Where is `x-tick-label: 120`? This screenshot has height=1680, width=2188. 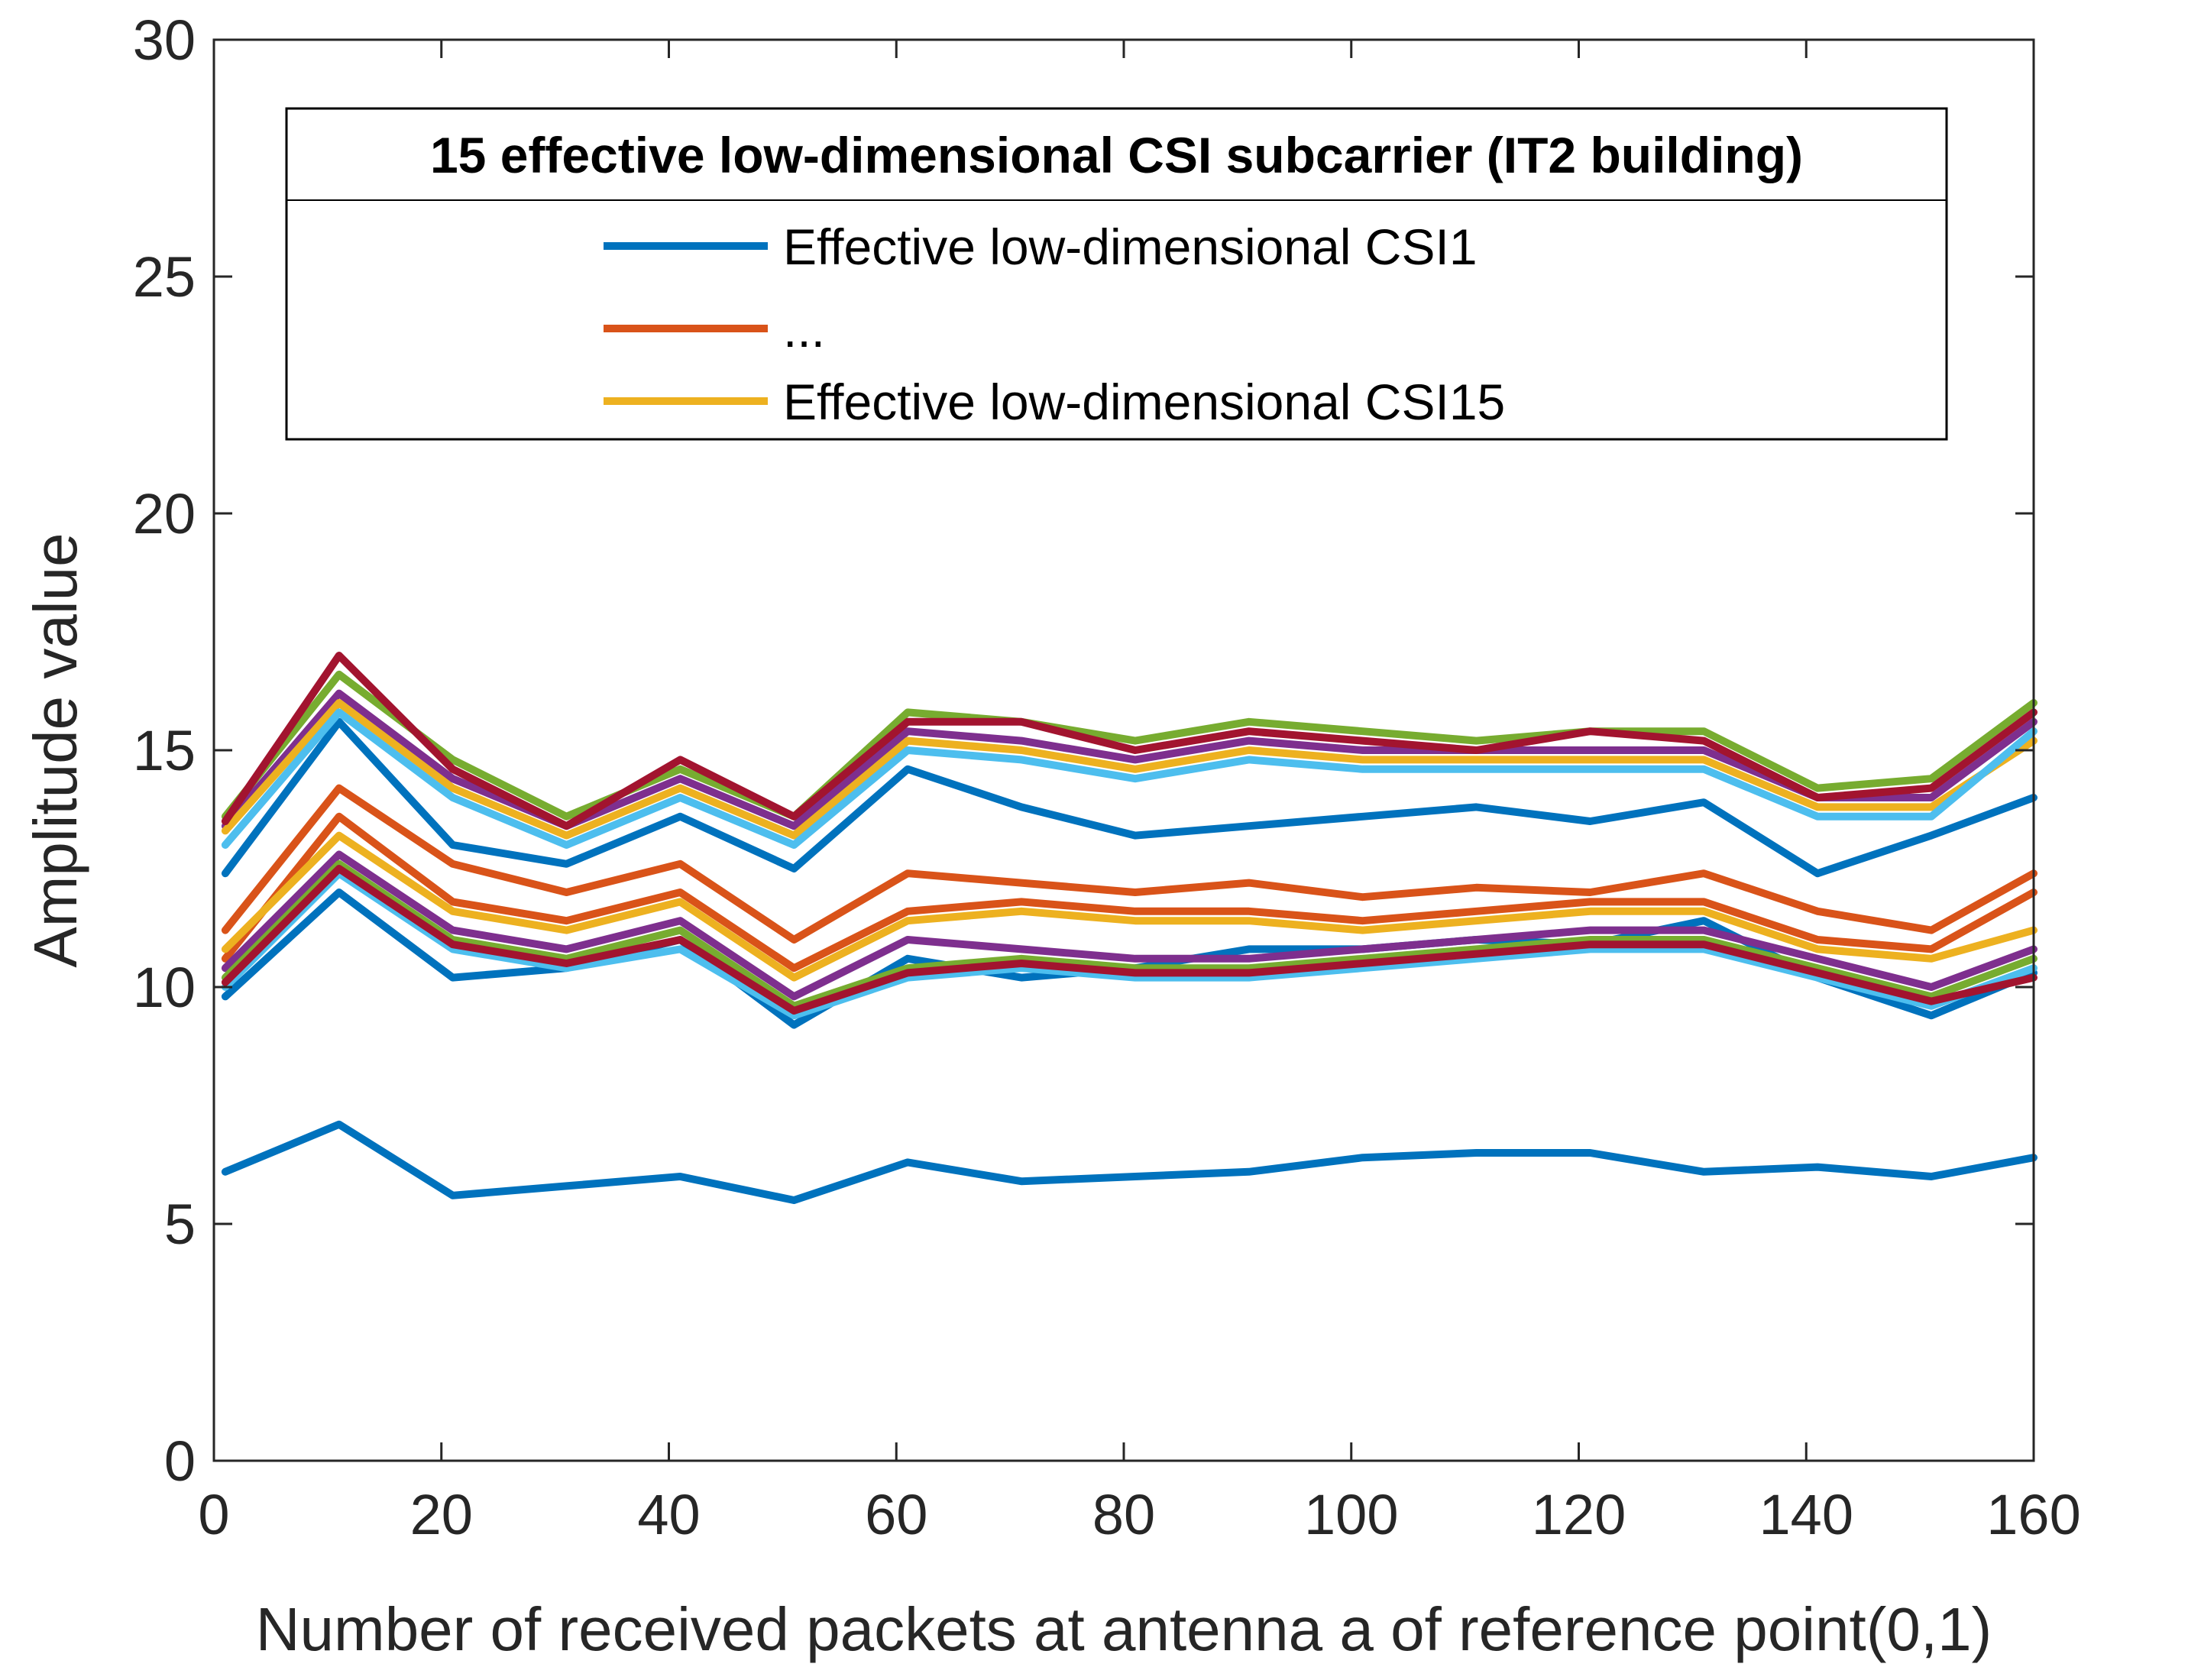 x-tick-label: 120 is located at coordinates (1579, 1514).